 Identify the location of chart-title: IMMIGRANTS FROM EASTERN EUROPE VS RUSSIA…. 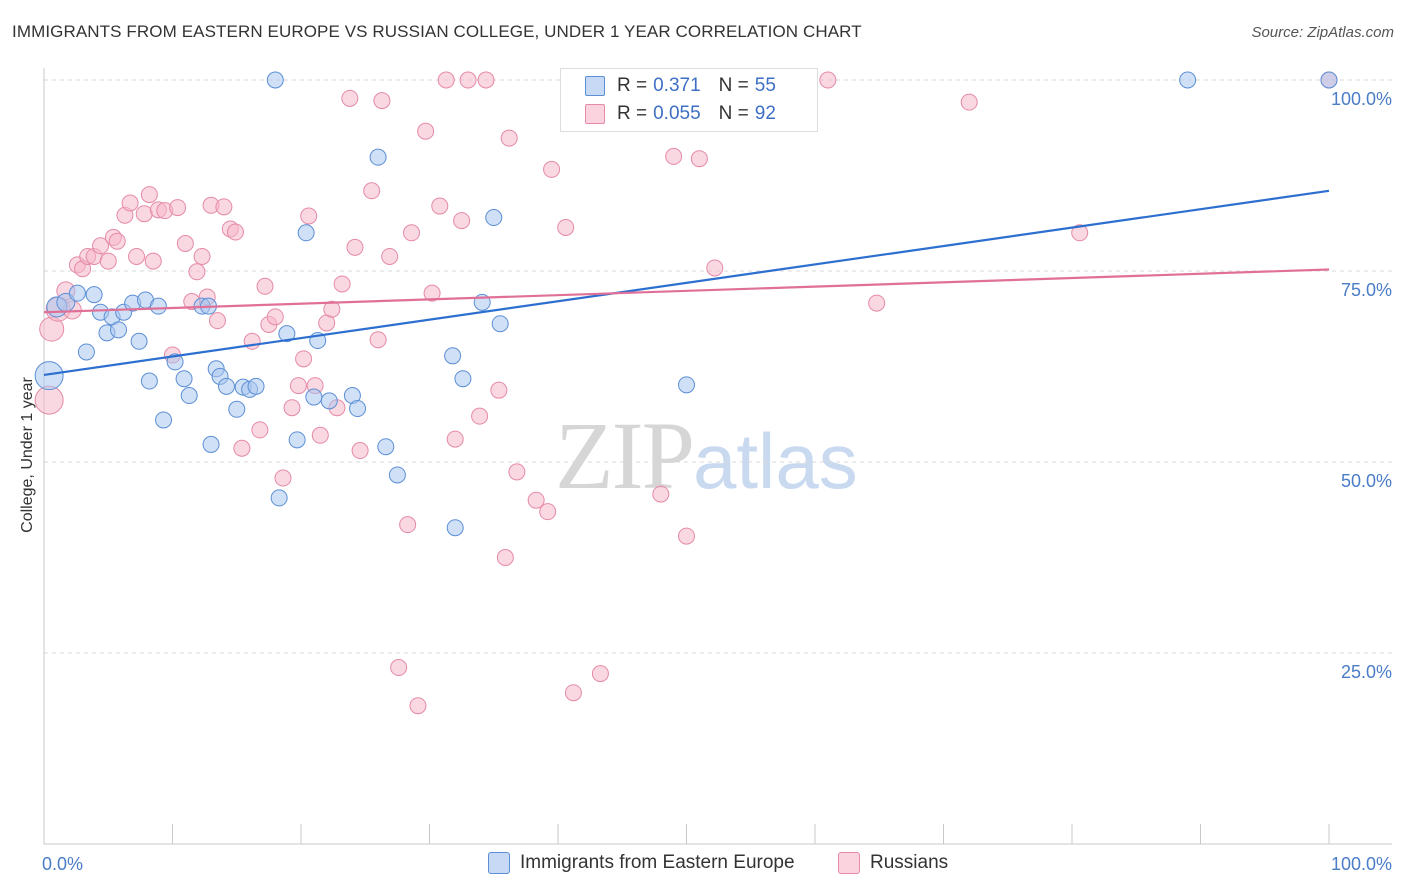
(437, 31).